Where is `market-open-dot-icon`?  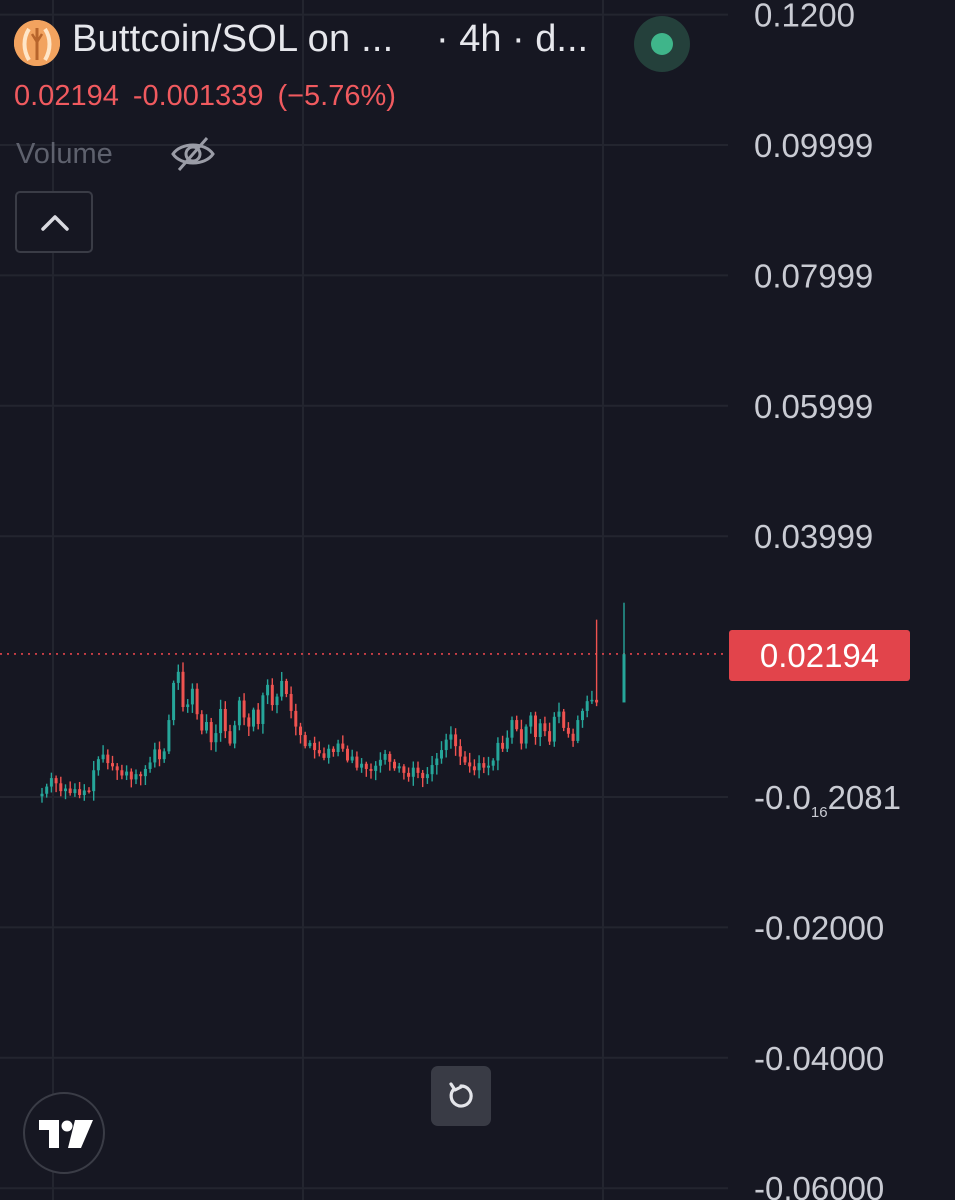
market-open-dot-icon is located at coordinates (662, 44).